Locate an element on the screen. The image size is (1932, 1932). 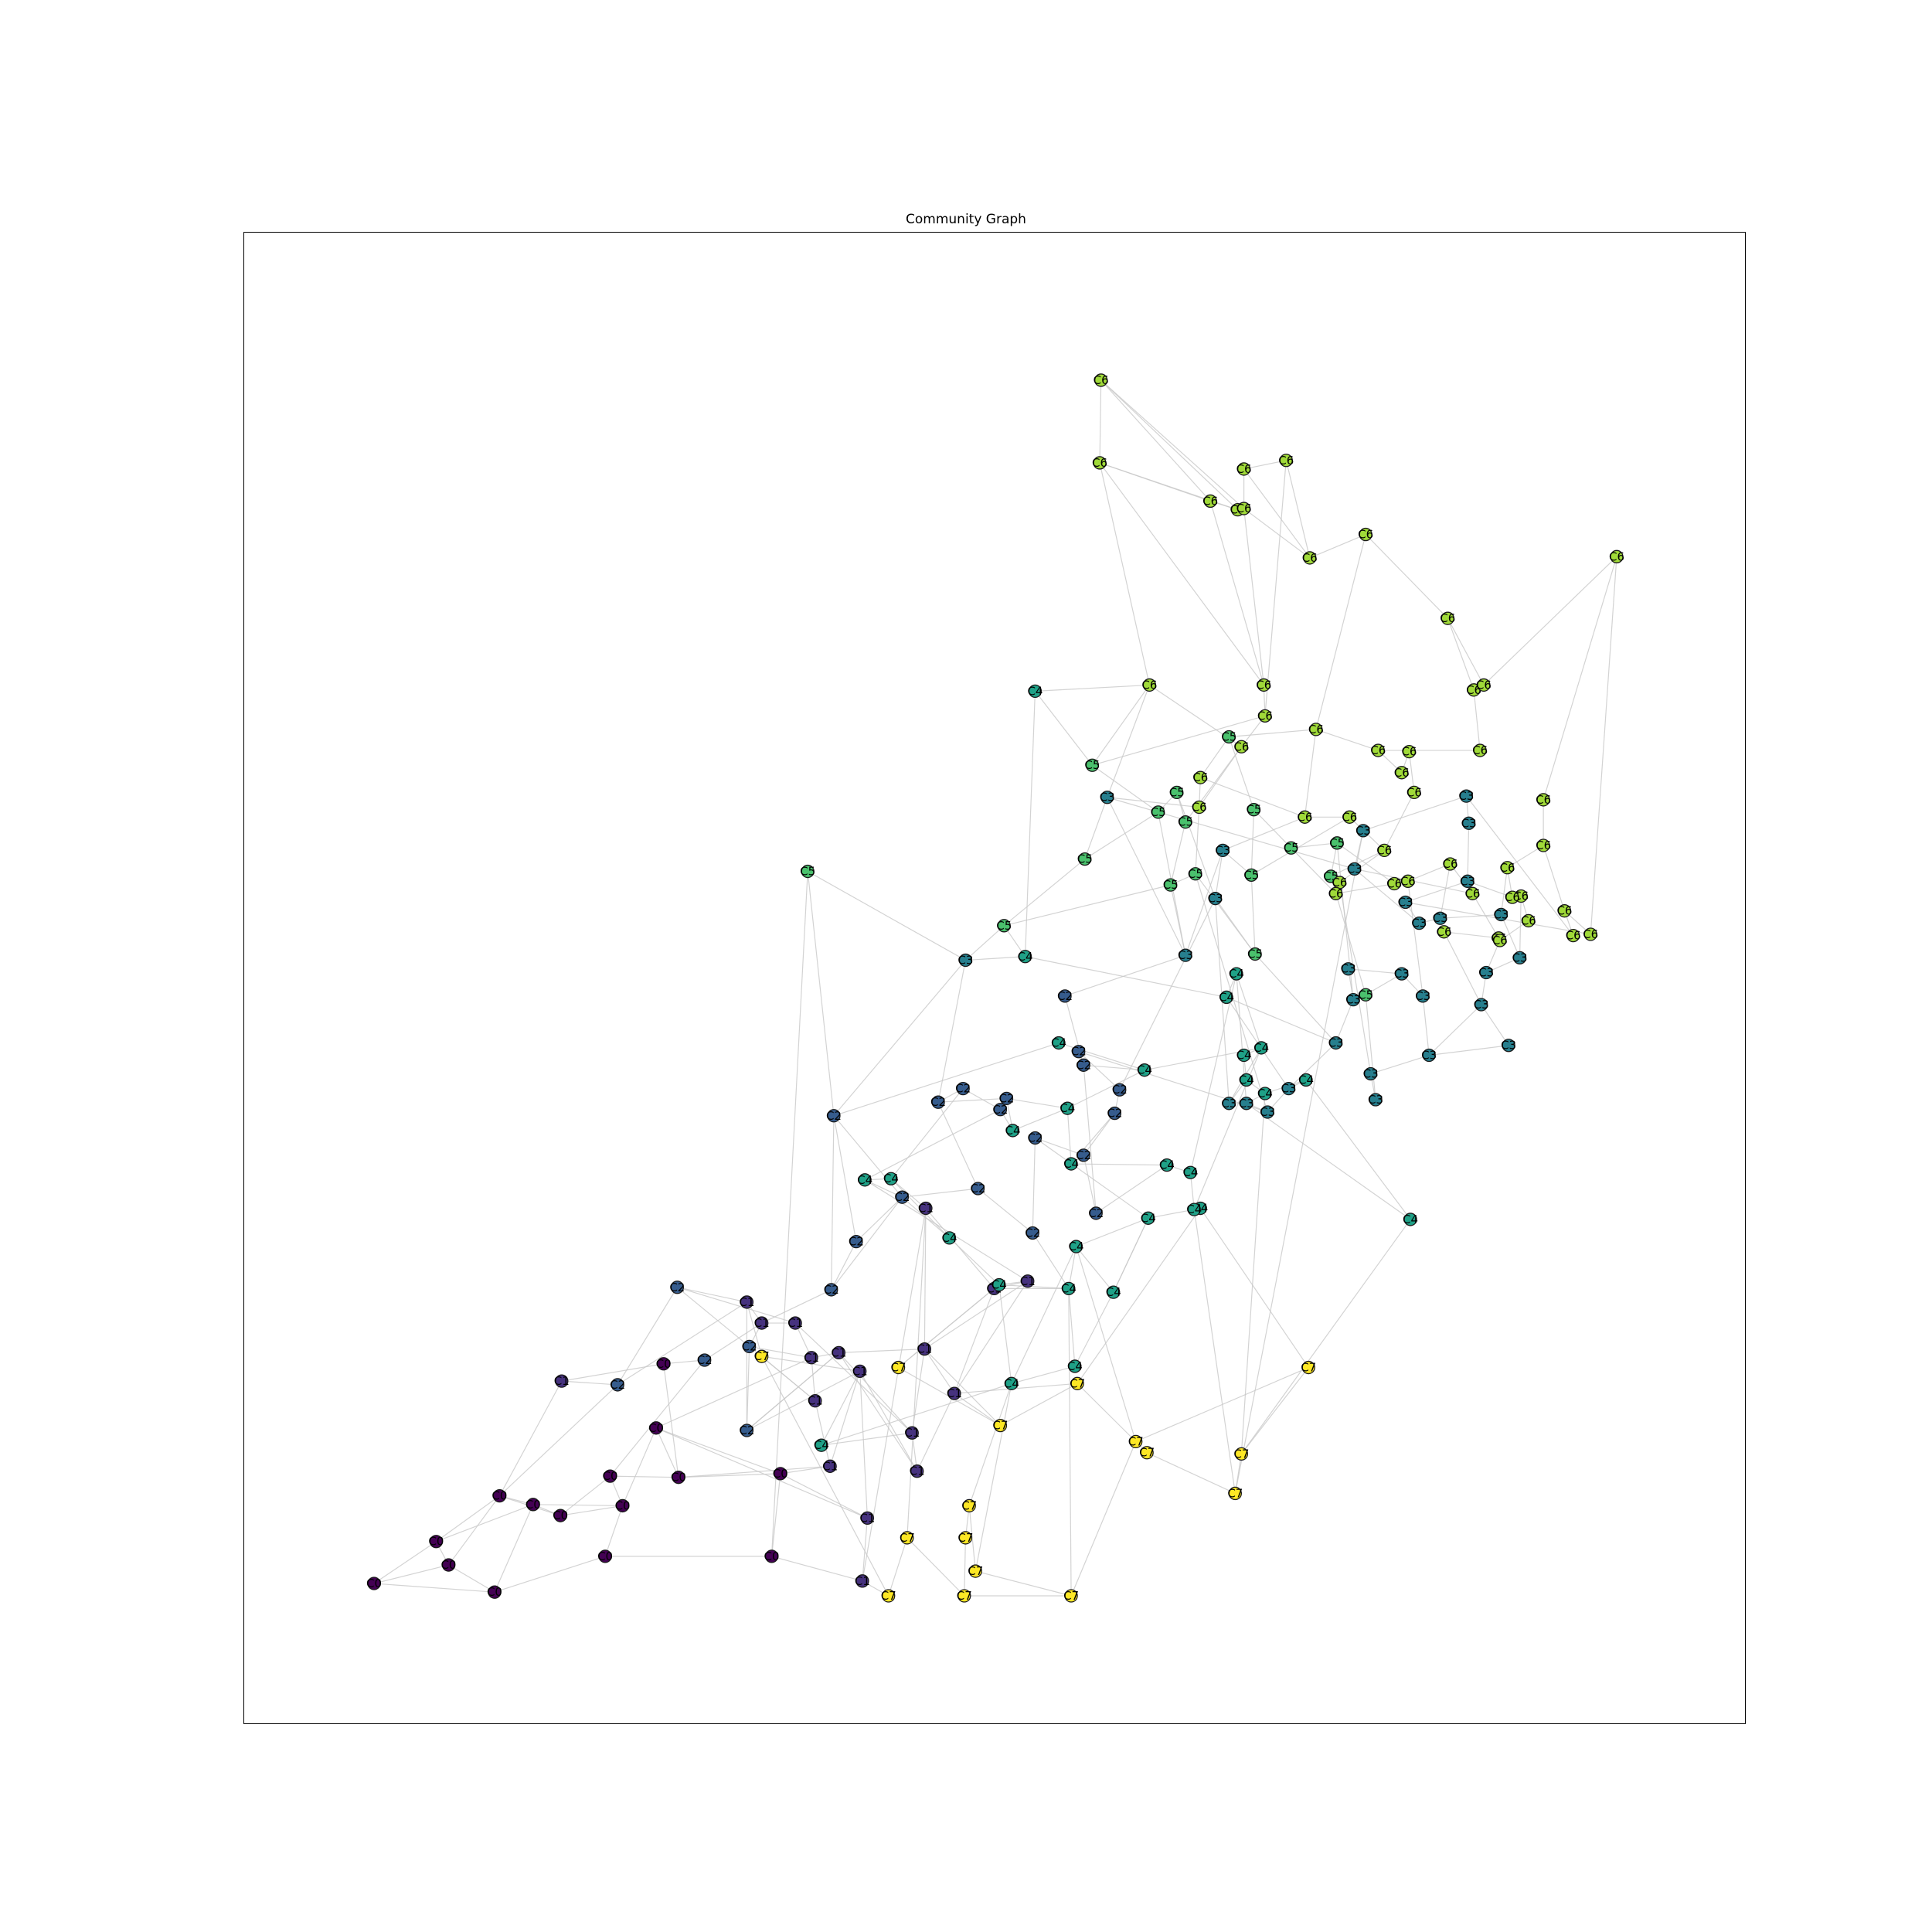
graph-node: C5 is located at coordinates (1251, 875).